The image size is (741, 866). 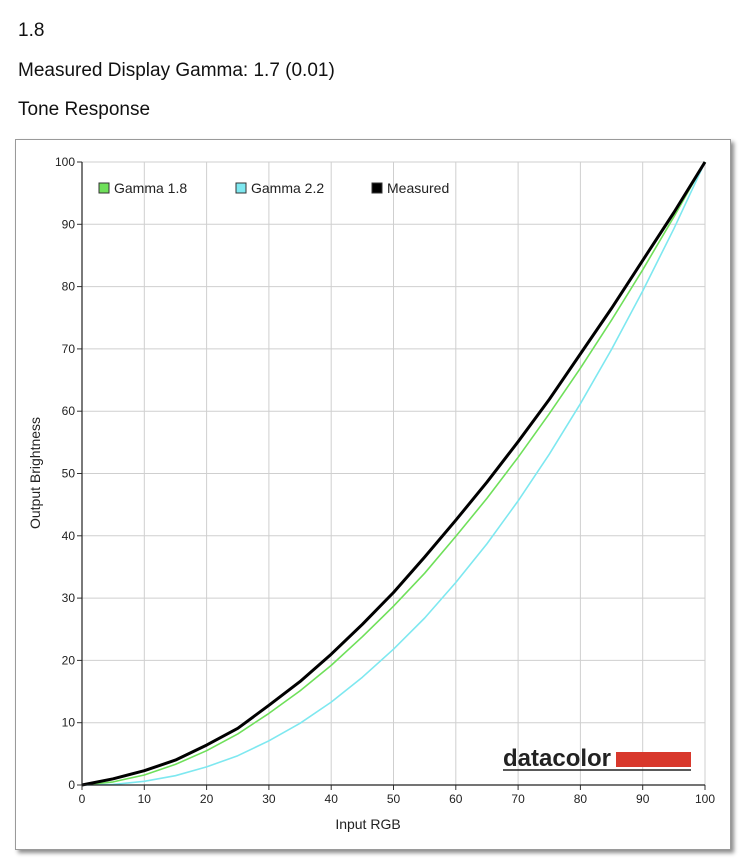 What do you see at coordinates (456, 799) in the screenshot?
I see `x-tick-label: 60` at bounding box center [456, 799].